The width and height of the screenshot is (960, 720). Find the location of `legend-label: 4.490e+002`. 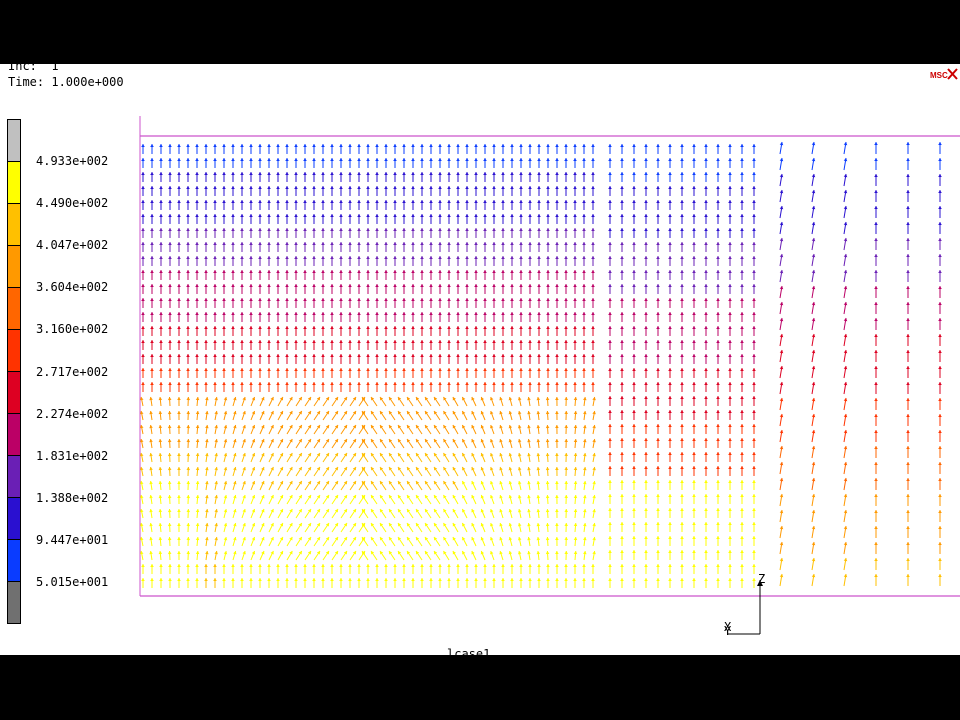

legend-label: 4.490e+002 is located at coordinates (72, 203).